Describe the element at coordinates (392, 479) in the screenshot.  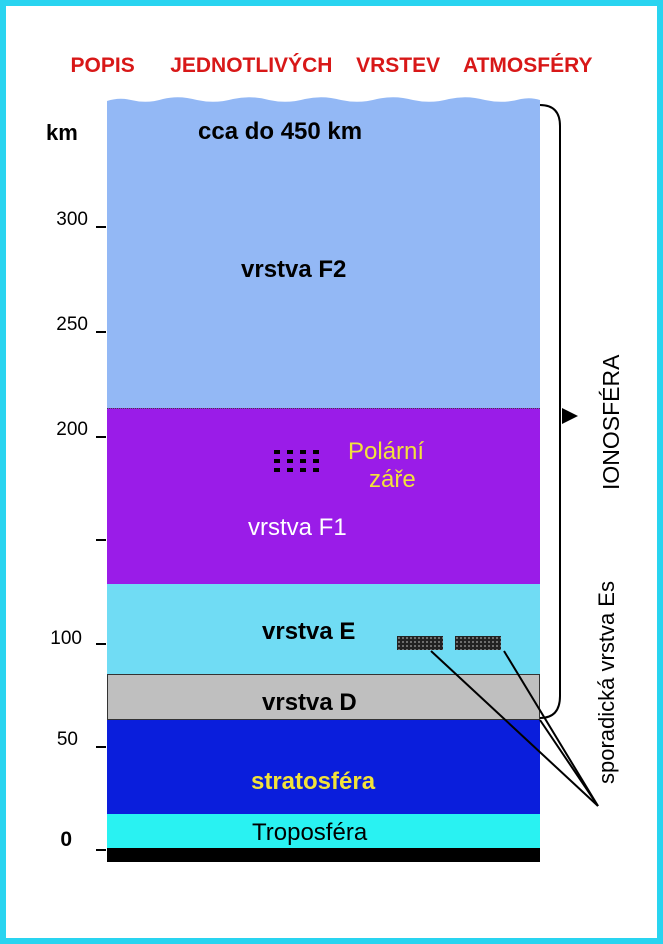
I see `aurora-label-line2: záře` at that location.